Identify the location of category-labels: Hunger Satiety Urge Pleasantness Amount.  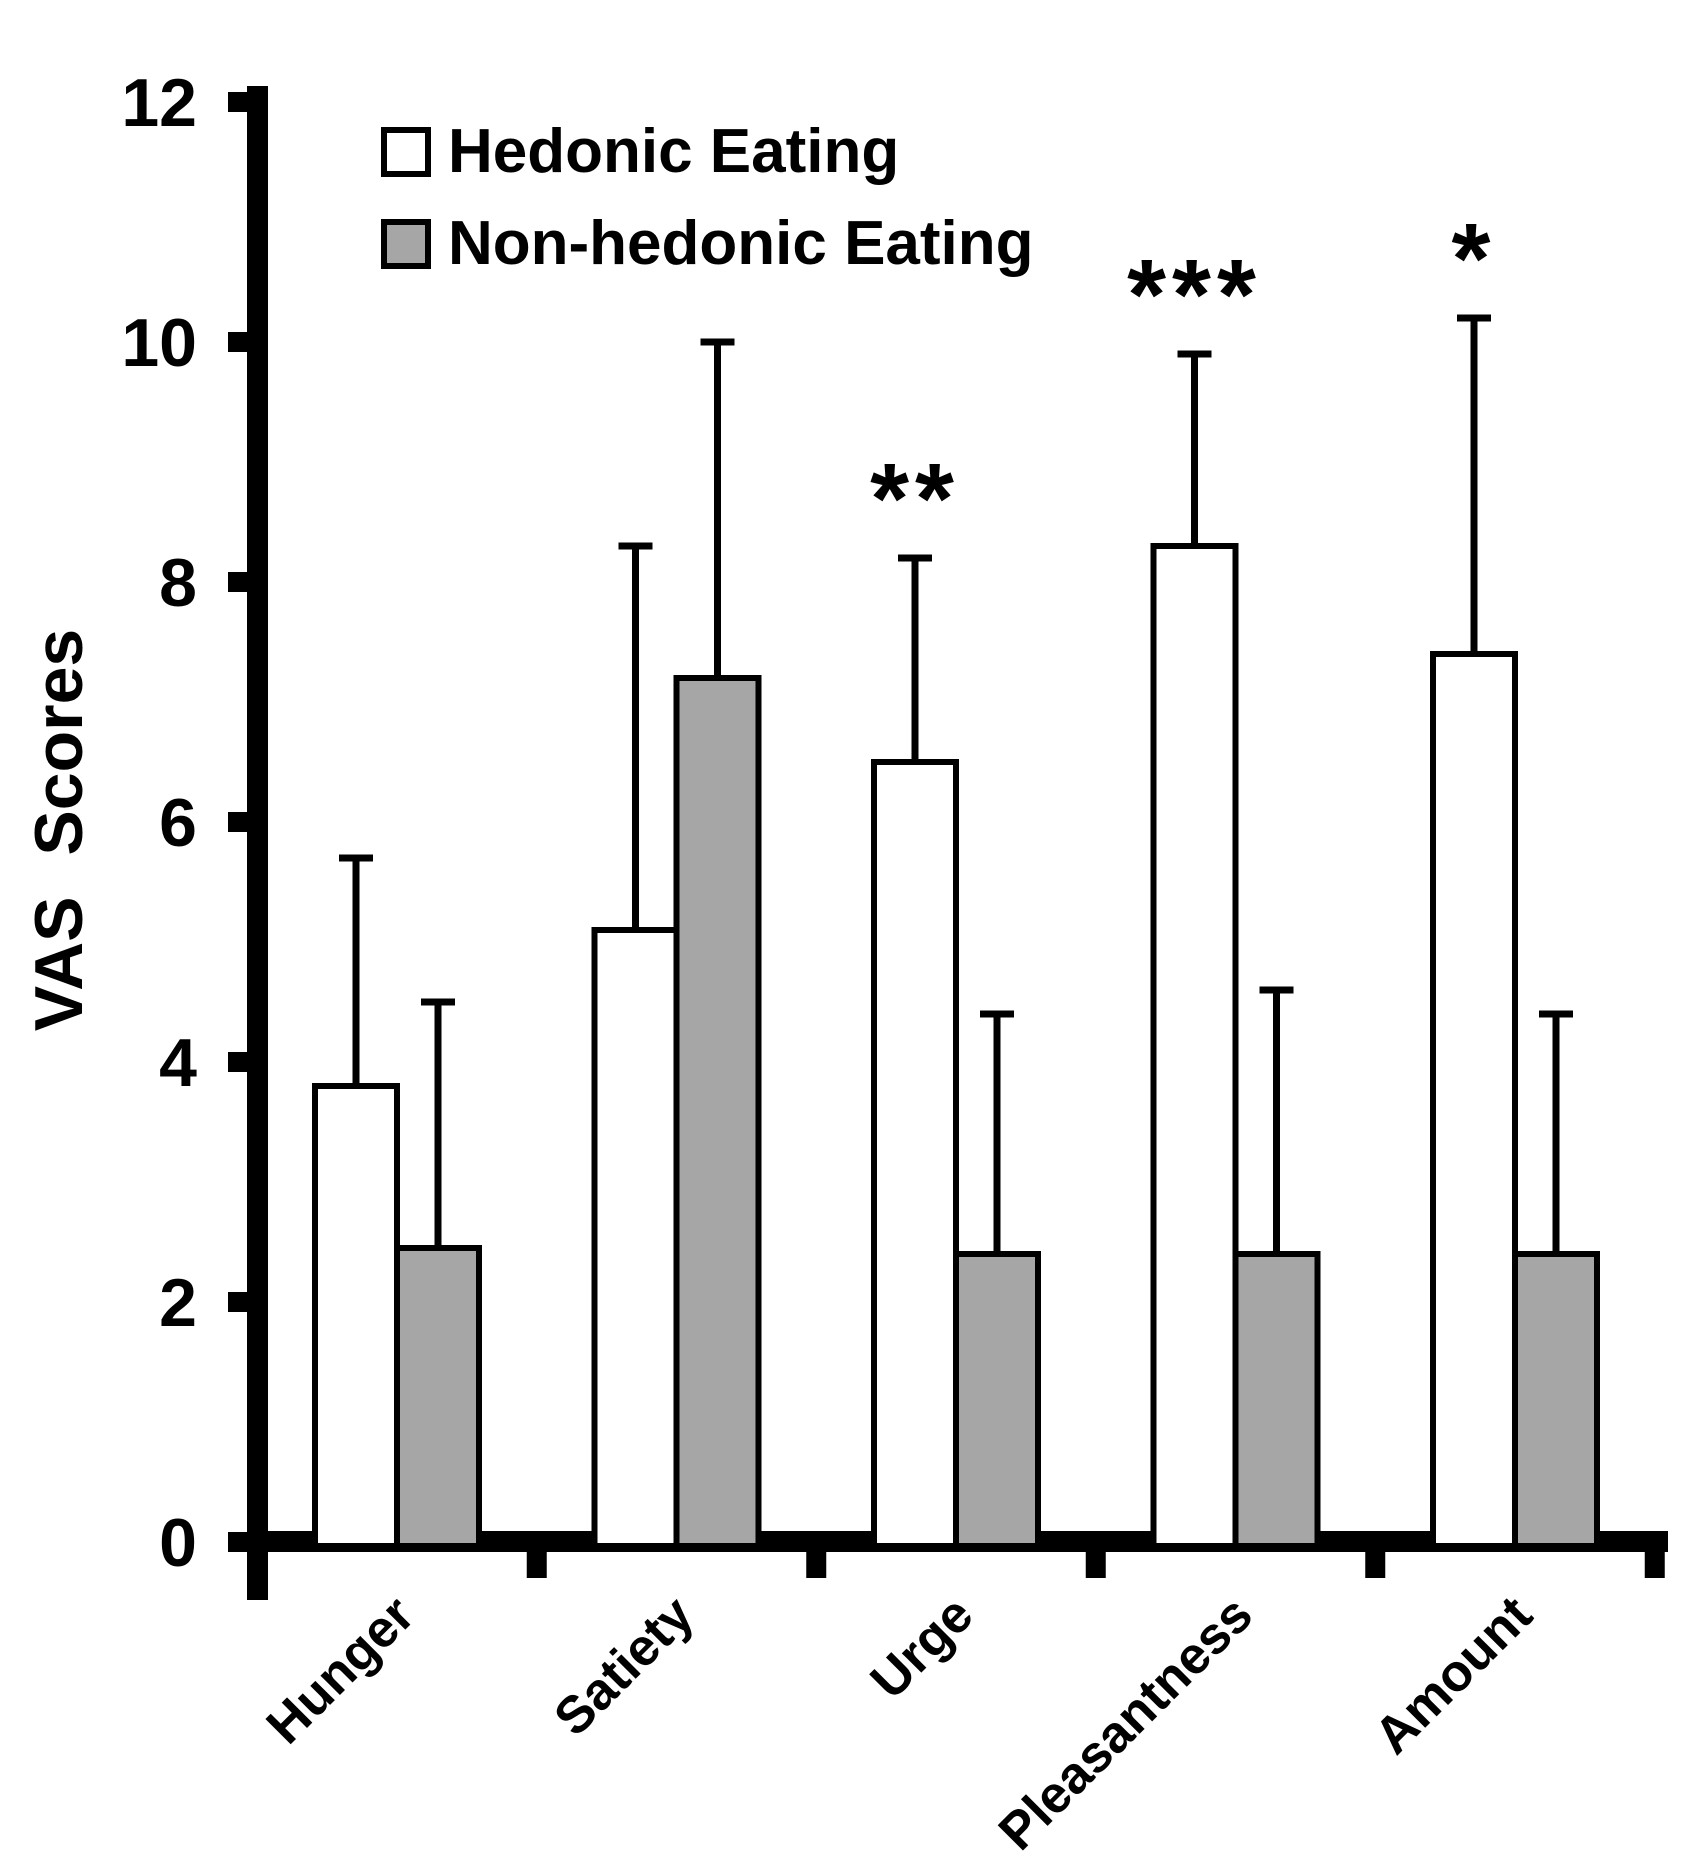
(900, 1723).